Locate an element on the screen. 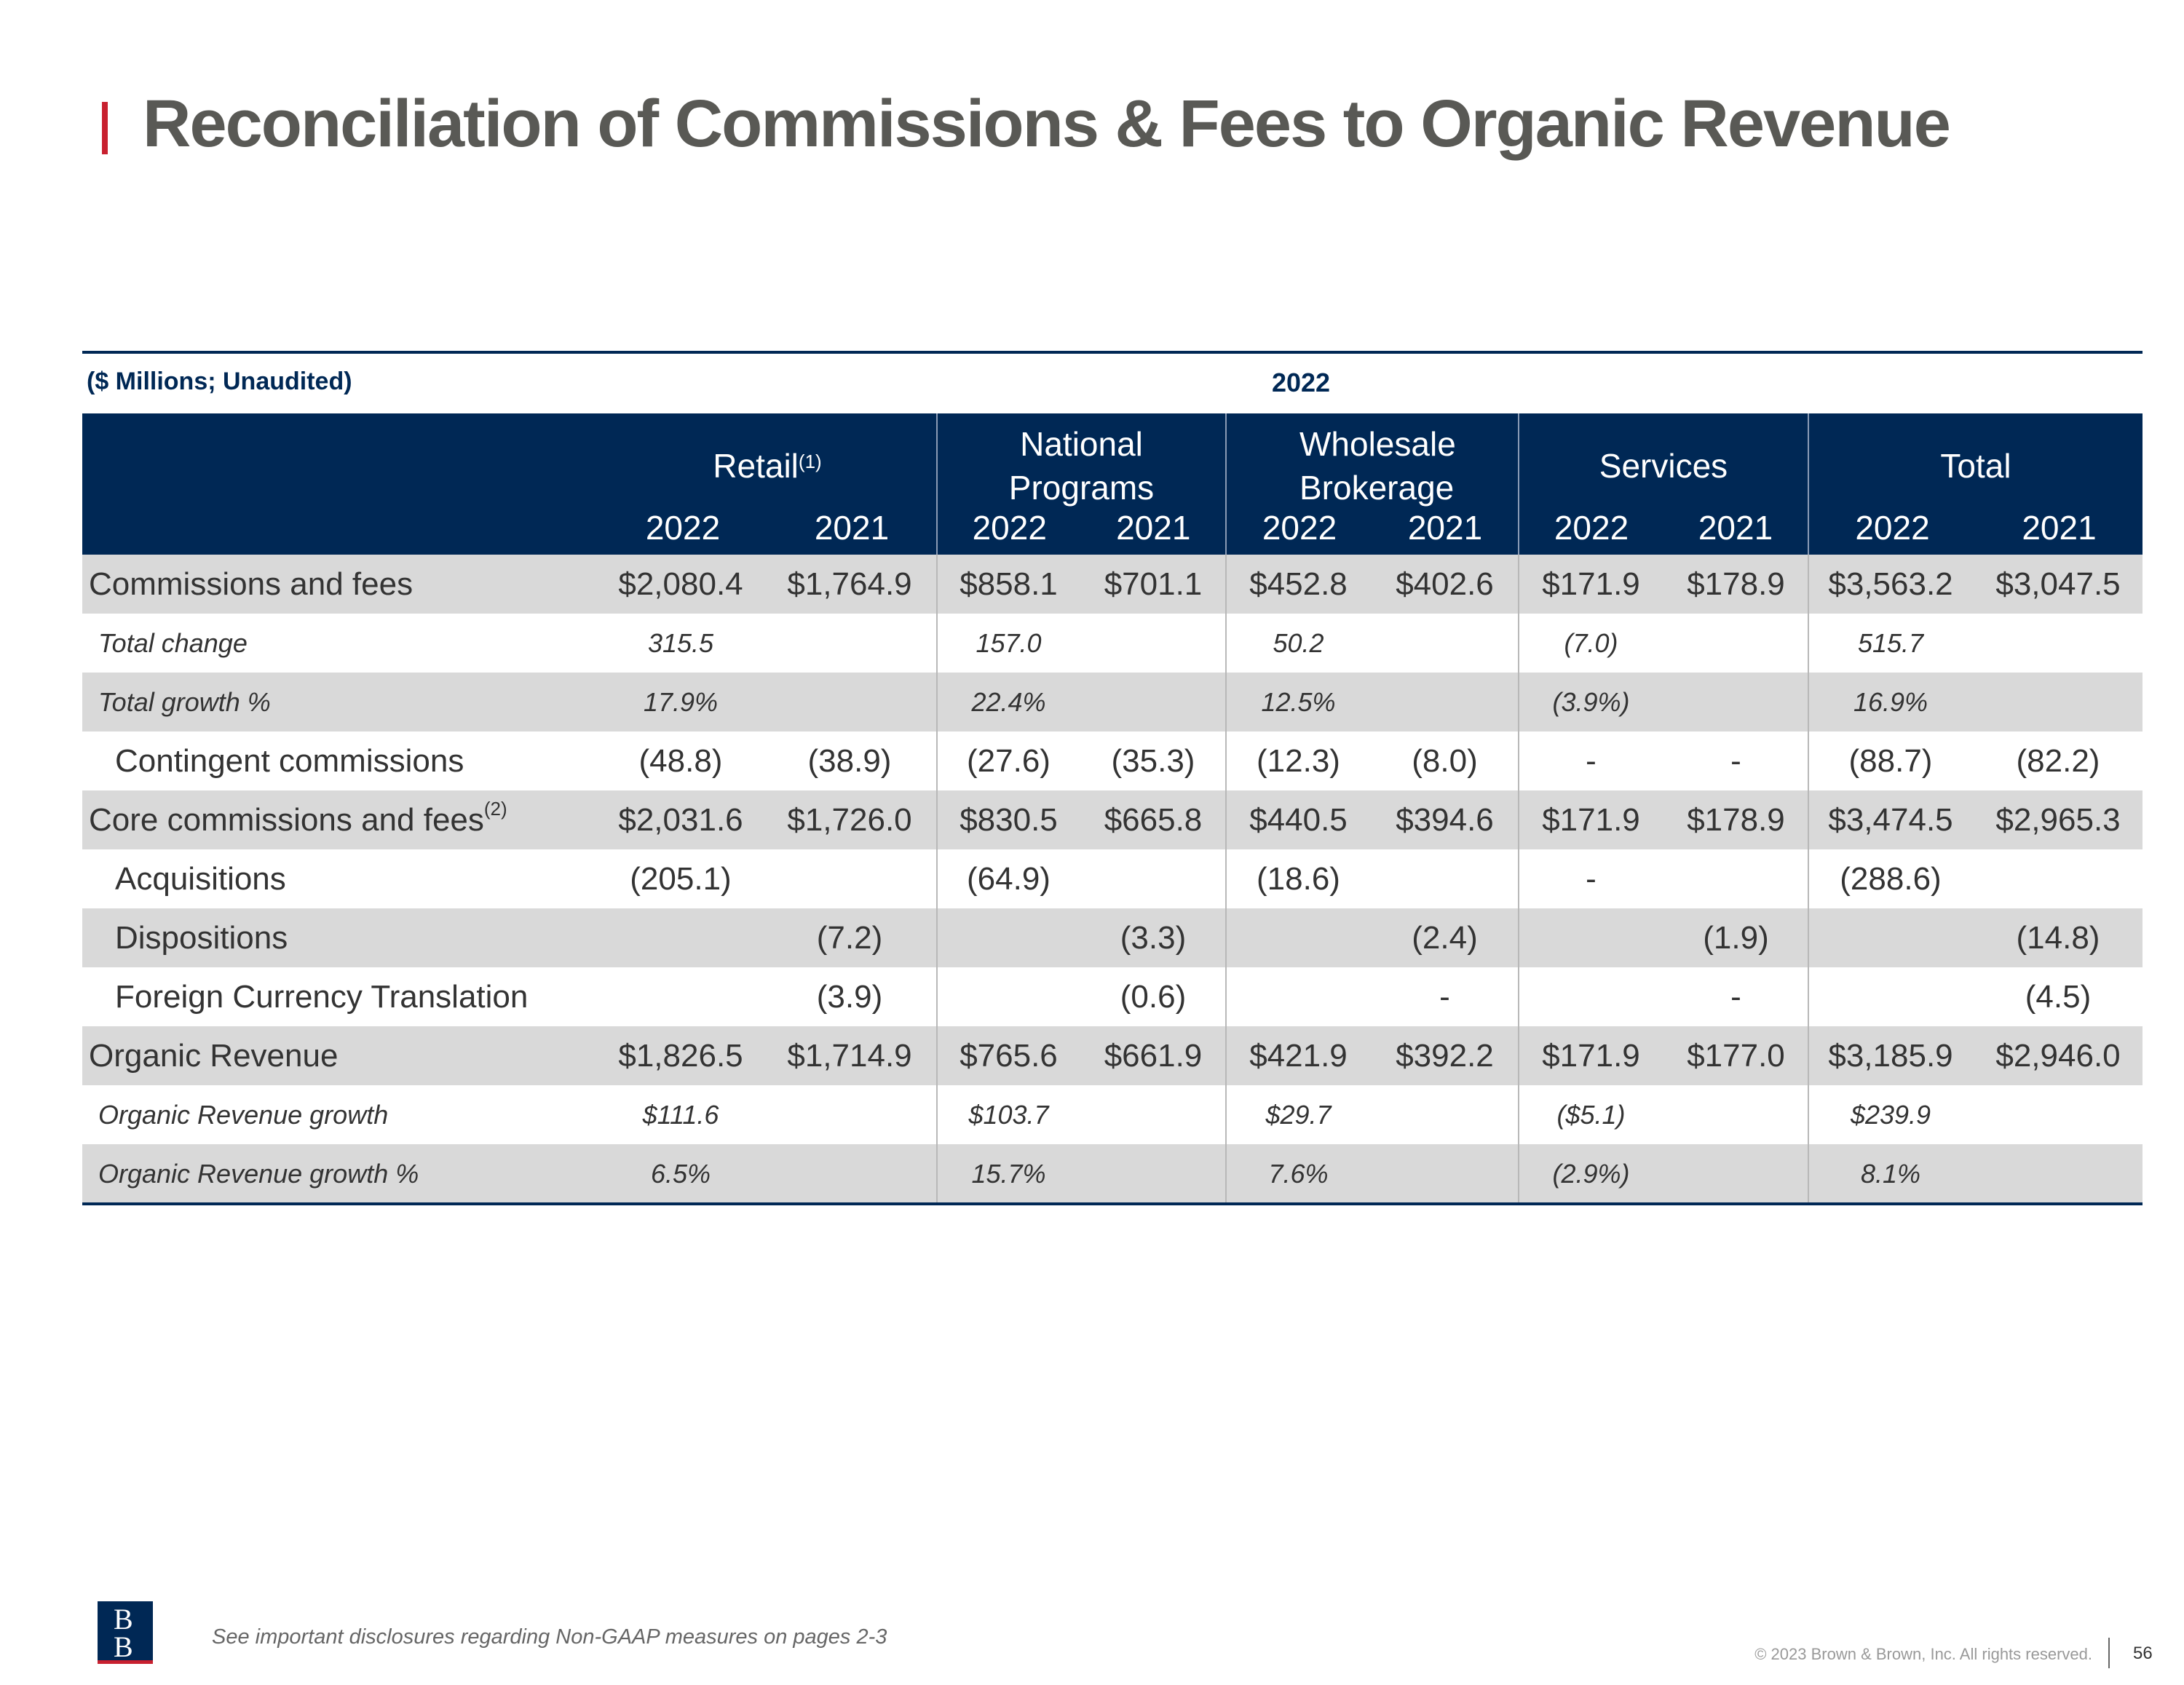  segment-header-retail: Retail (1) 2022 2021 is located at coordinates (767, 484).